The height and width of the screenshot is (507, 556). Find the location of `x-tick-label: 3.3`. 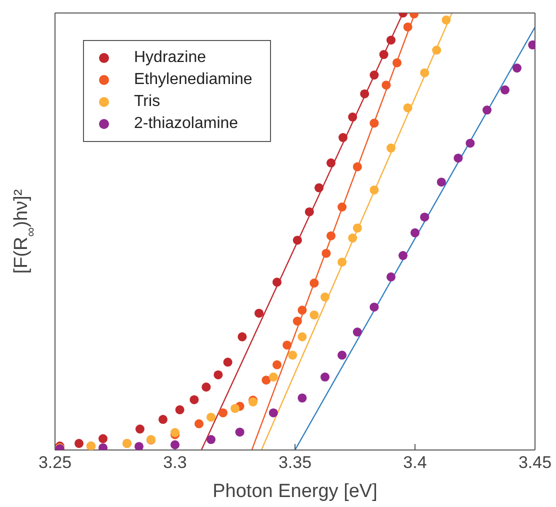

x-tick-label: 3.3 is located at coordinates (175, 462).